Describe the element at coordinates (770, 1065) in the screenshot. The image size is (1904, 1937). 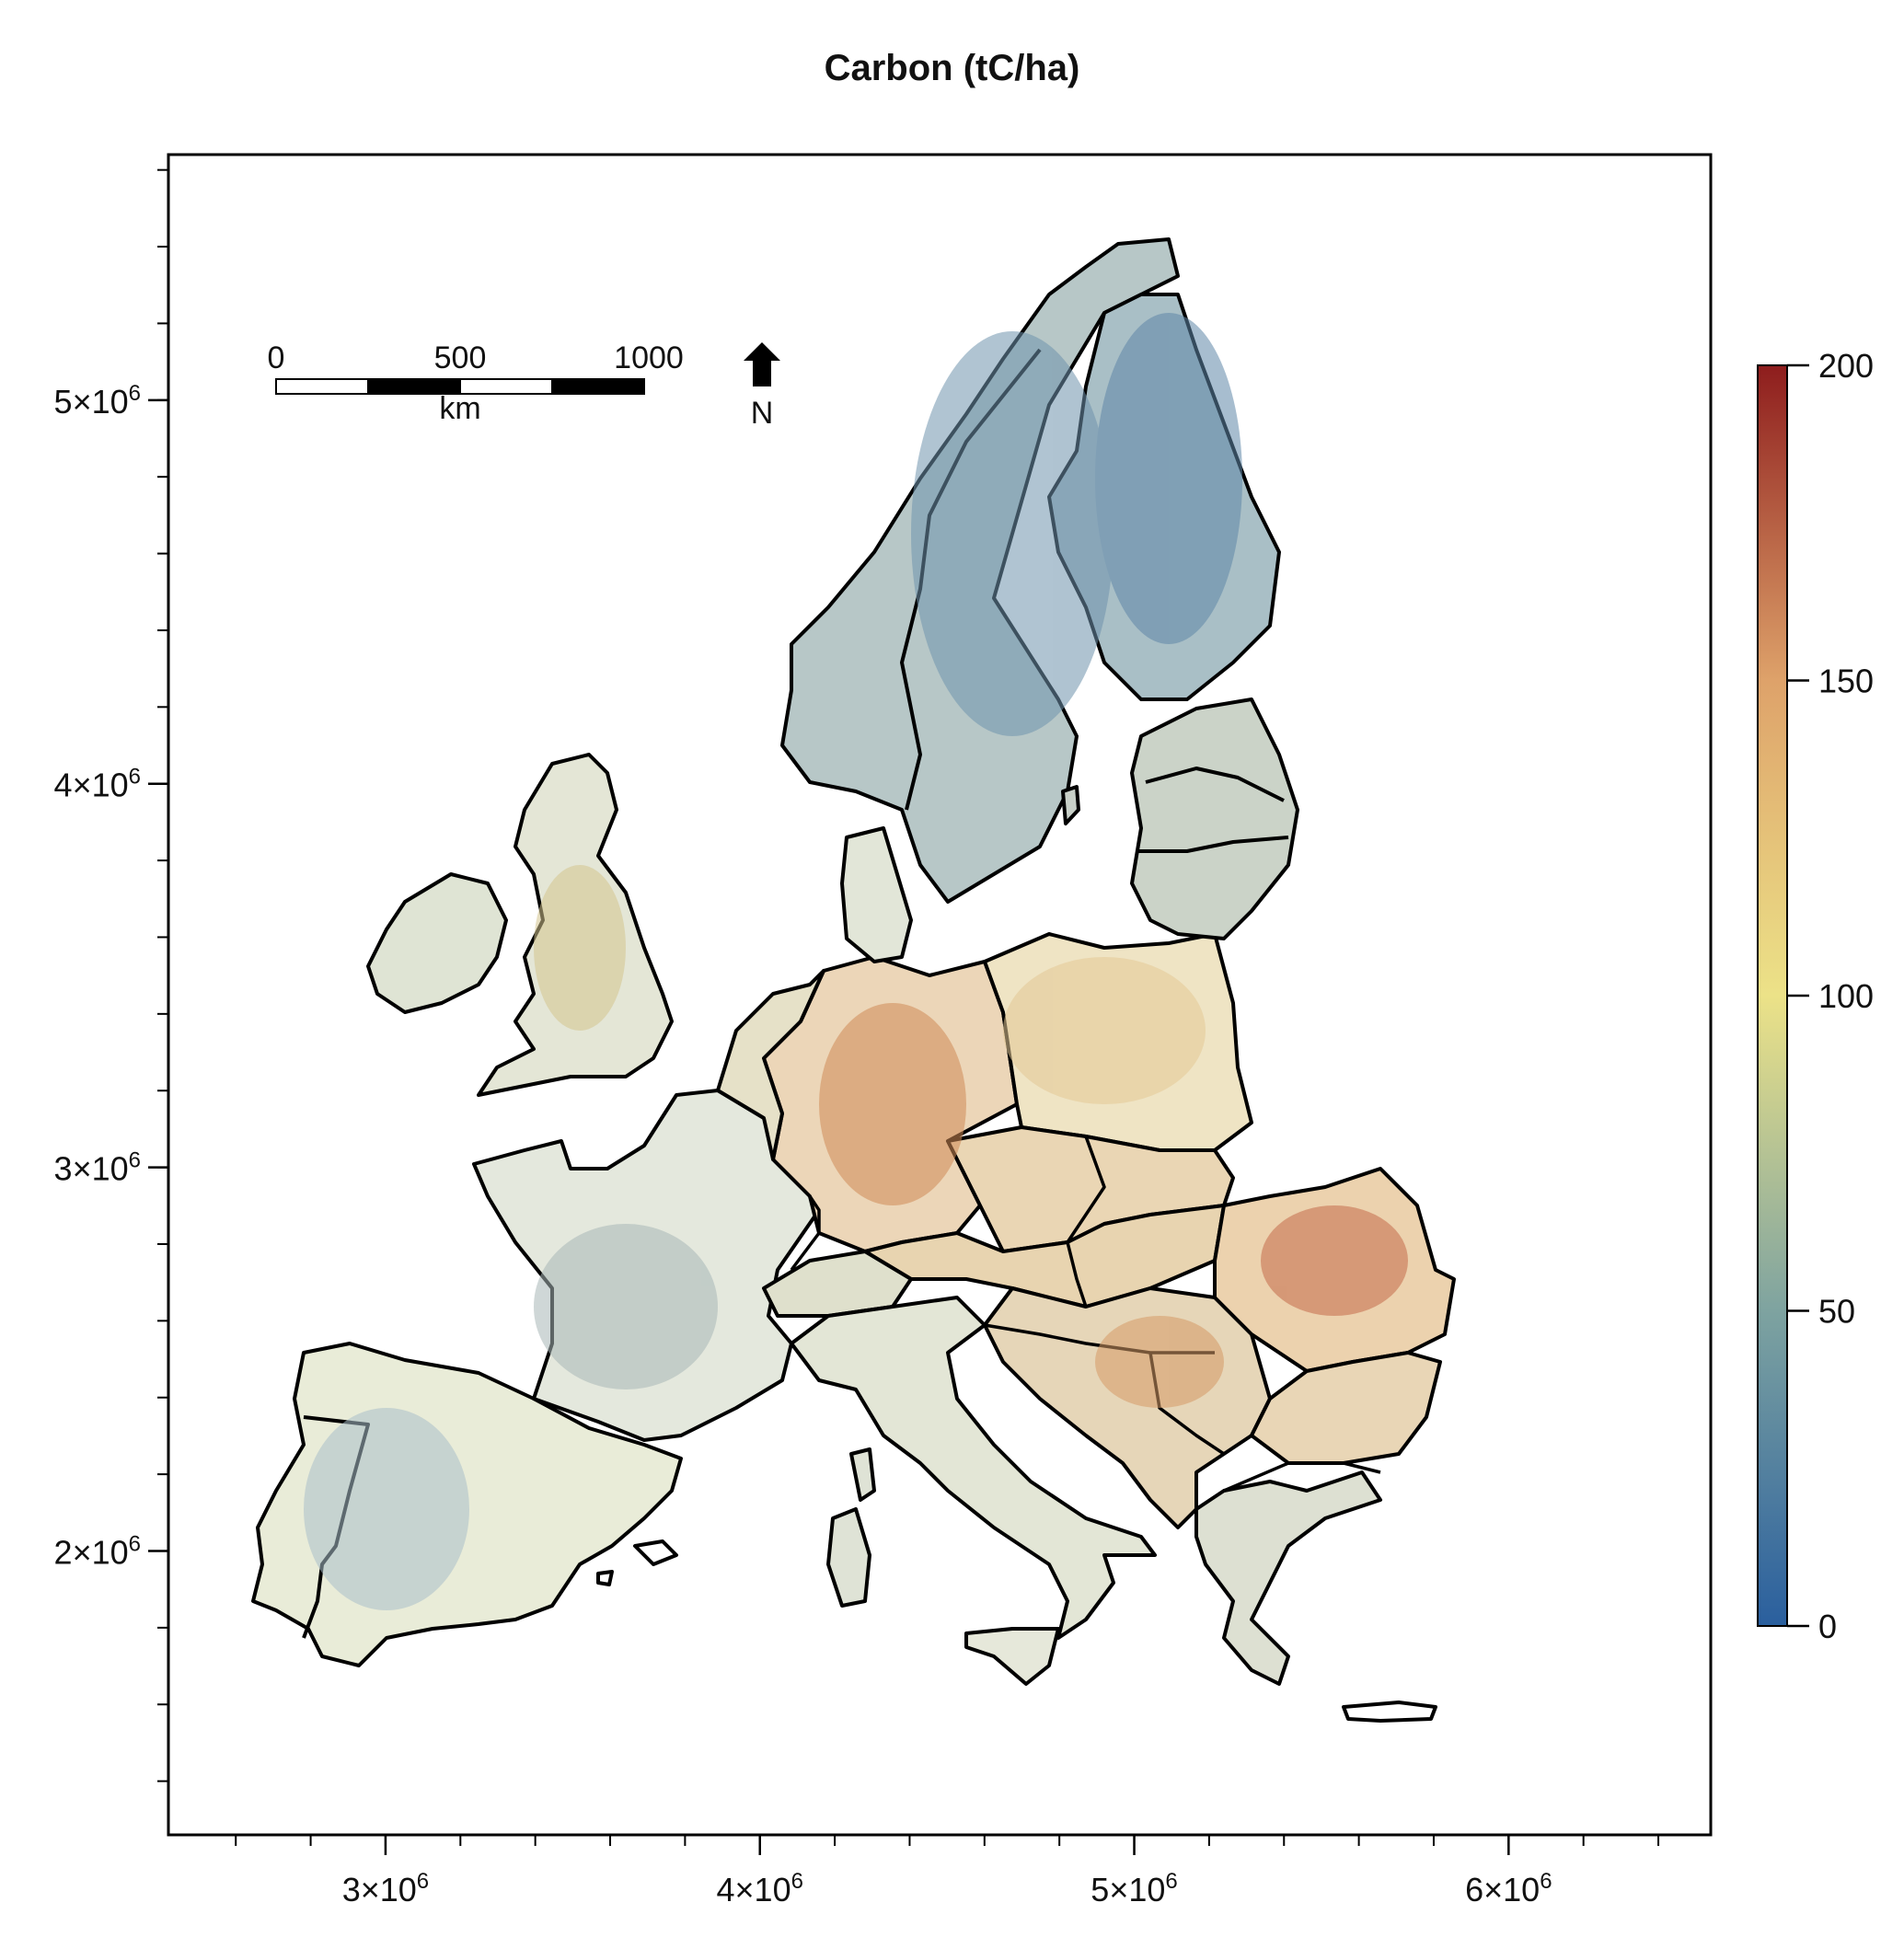
I see `region-benelux` at that location.